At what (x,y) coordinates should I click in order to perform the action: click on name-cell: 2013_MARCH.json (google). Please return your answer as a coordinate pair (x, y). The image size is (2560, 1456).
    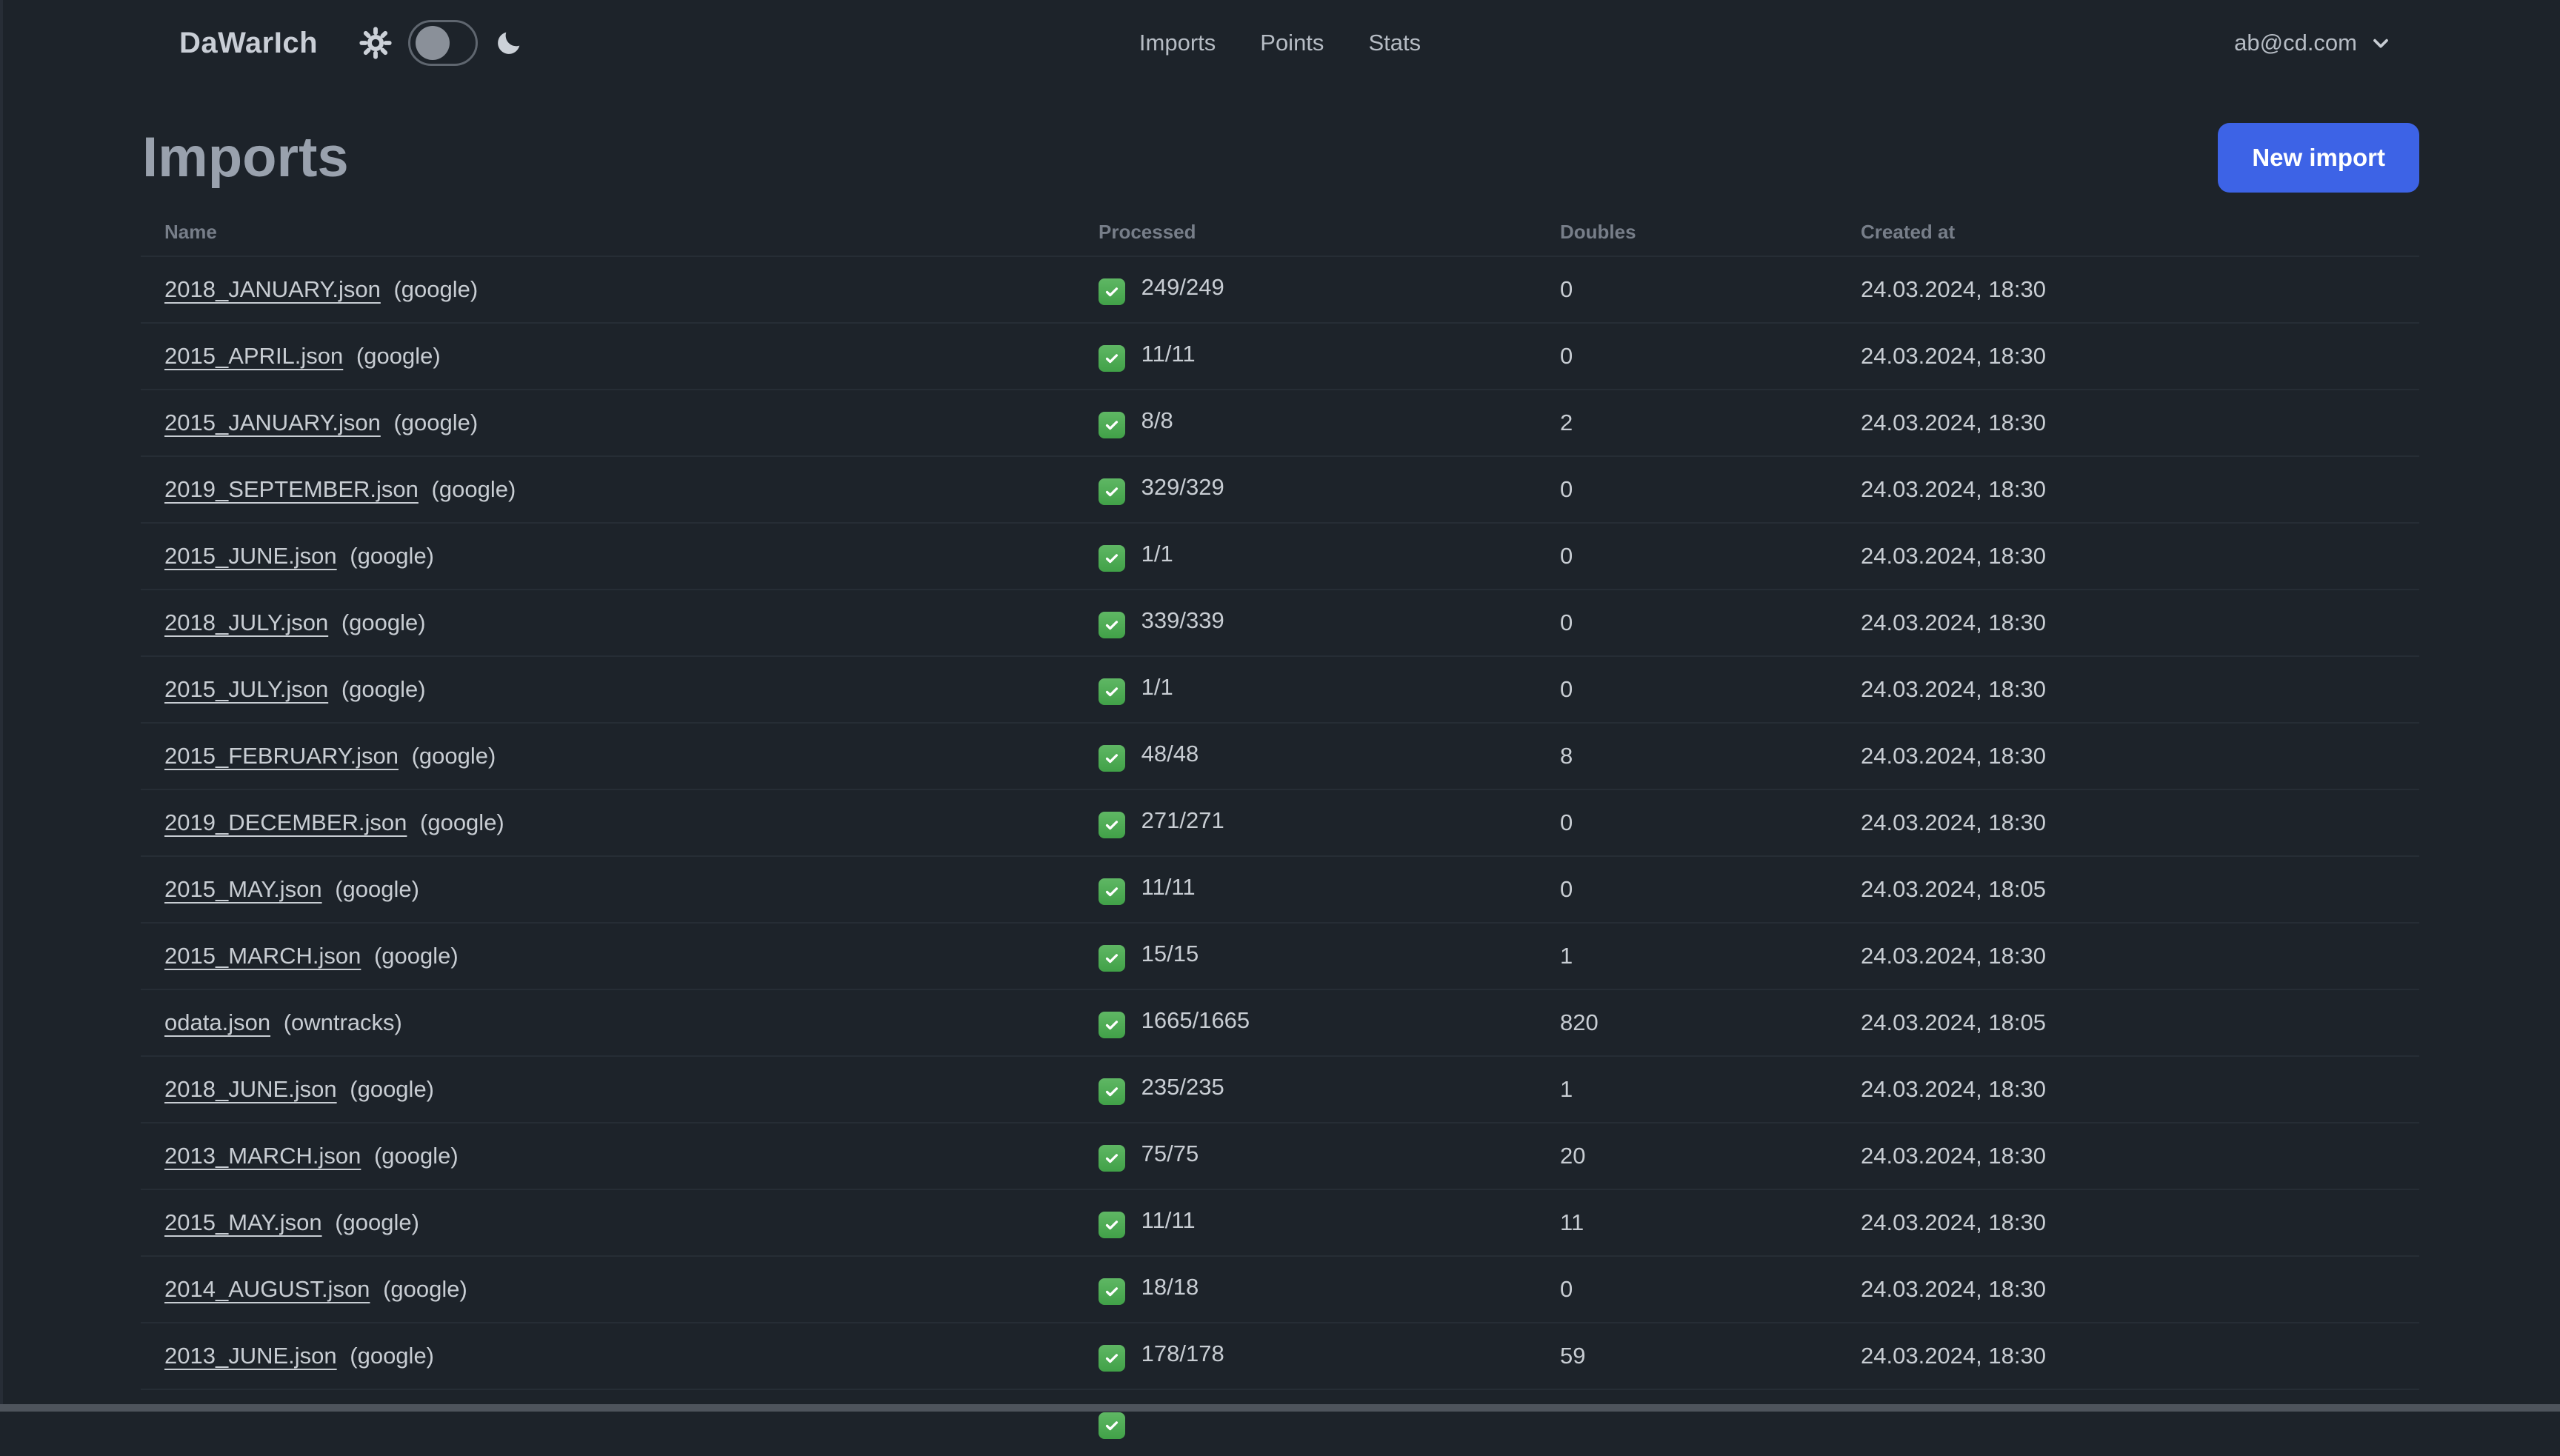
    Looking at the image, I should click on (608, 1156).